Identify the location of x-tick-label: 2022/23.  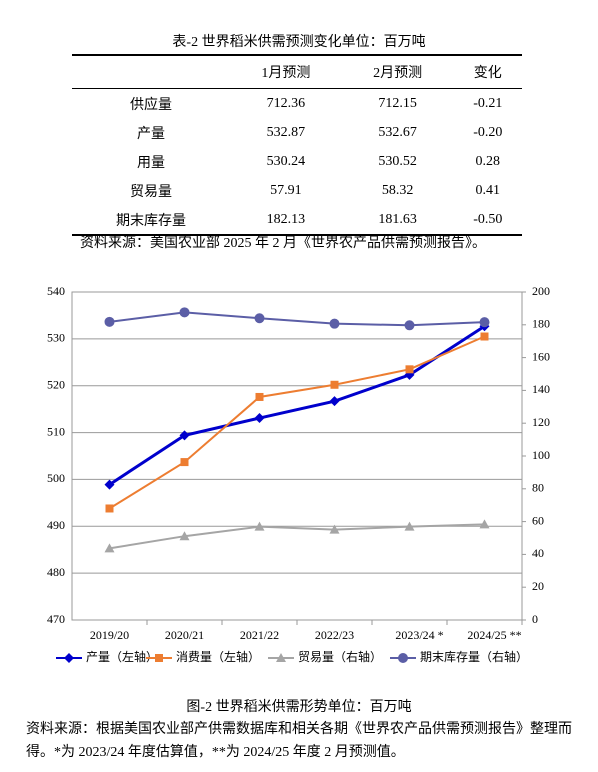
(334, 635).